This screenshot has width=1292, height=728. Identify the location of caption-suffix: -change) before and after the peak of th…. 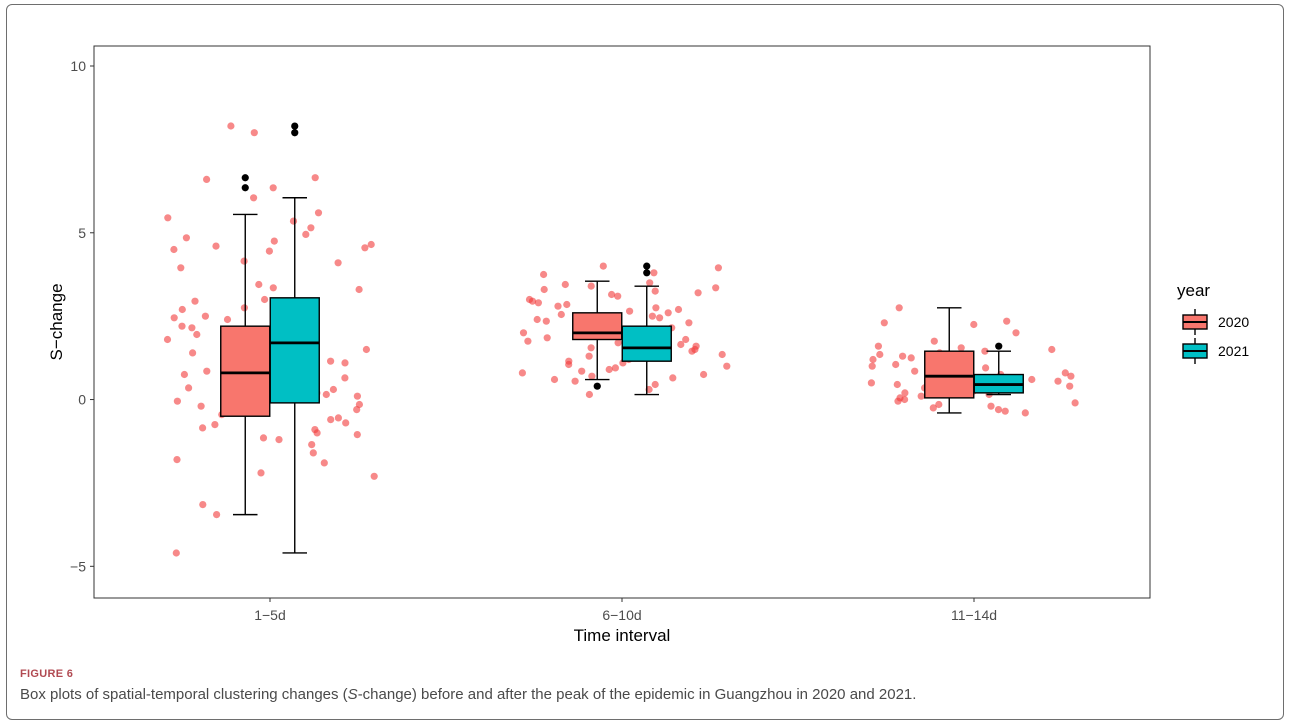
(637, 694).